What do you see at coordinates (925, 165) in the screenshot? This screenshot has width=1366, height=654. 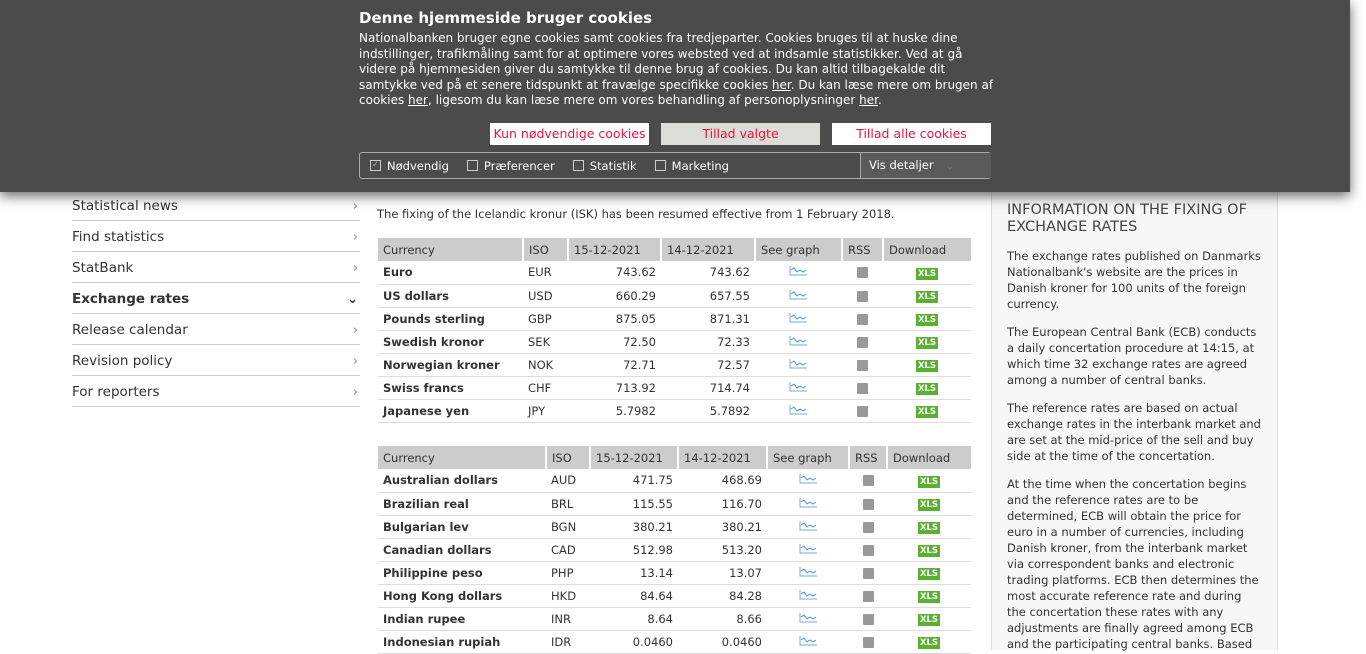 I see `show-details-button: Vis detaljer ⌄` at bounding box center [925, 165].